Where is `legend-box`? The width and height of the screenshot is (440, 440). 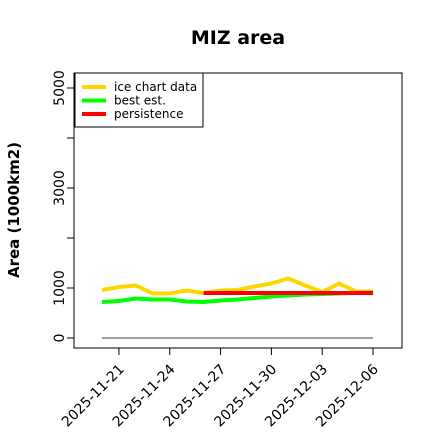
legend-box is located at coordinates (139, 100).